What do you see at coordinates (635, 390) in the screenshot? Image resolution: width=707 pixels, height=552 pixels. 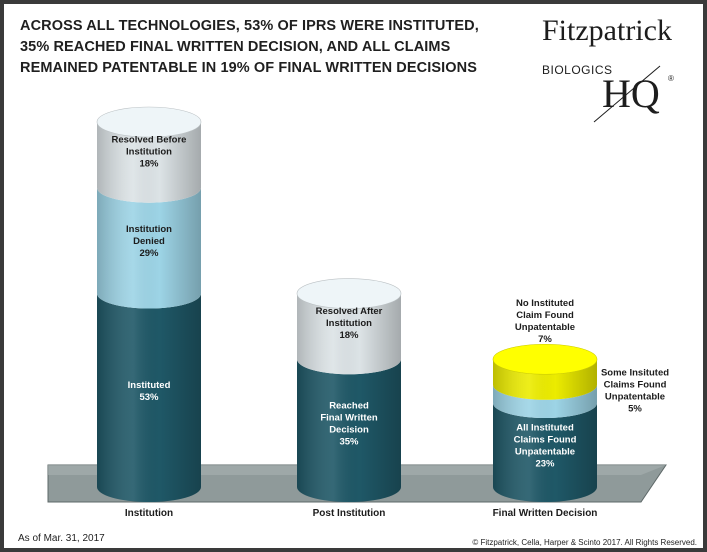 I see `segment-label-outside: Some Insituted Claims Found Unpatentable 5%` at bounding box center [635, 390].